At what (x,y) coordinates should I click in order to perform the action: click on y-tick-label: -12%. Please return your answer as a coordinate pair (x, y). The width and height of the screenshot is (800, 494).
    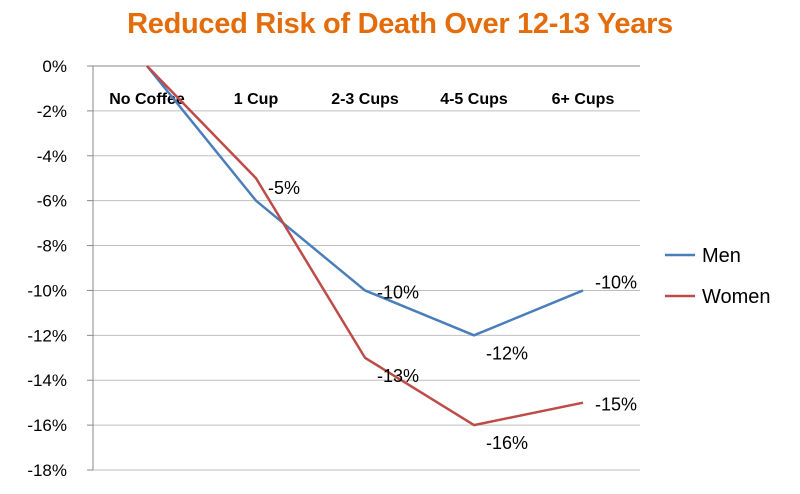
    Looking at the image, I should click on (47, 335).